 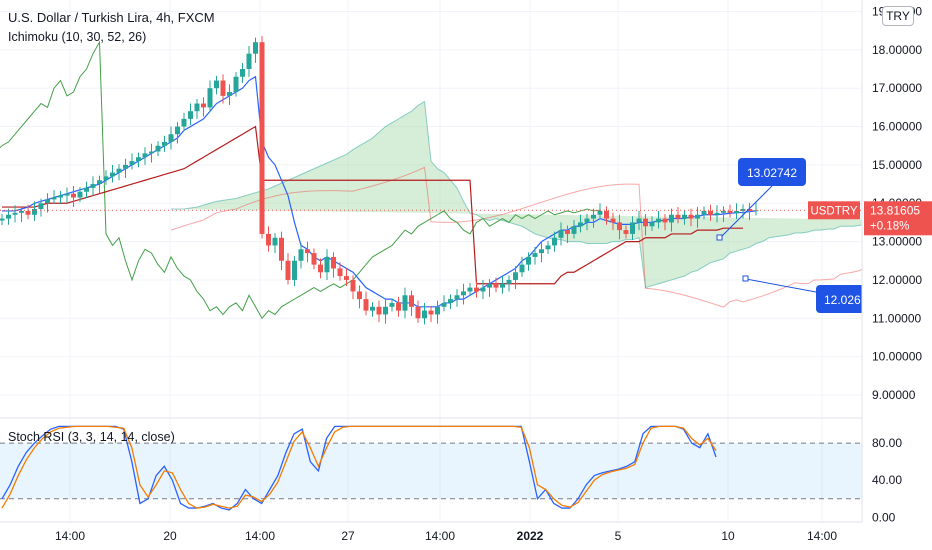 I want to click on currency-button: TRY, so click(x=898, y=16).